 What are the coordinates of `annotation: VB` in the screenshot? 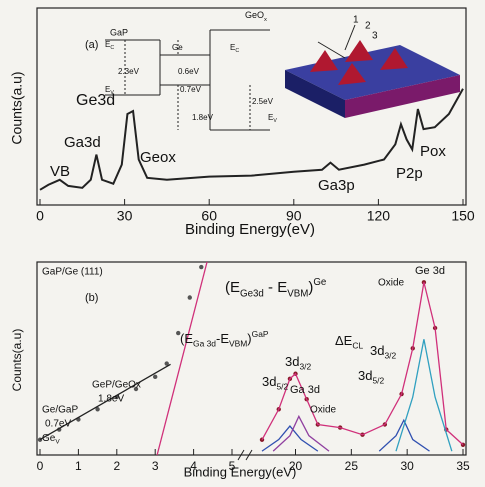 It's located at (60, 171).